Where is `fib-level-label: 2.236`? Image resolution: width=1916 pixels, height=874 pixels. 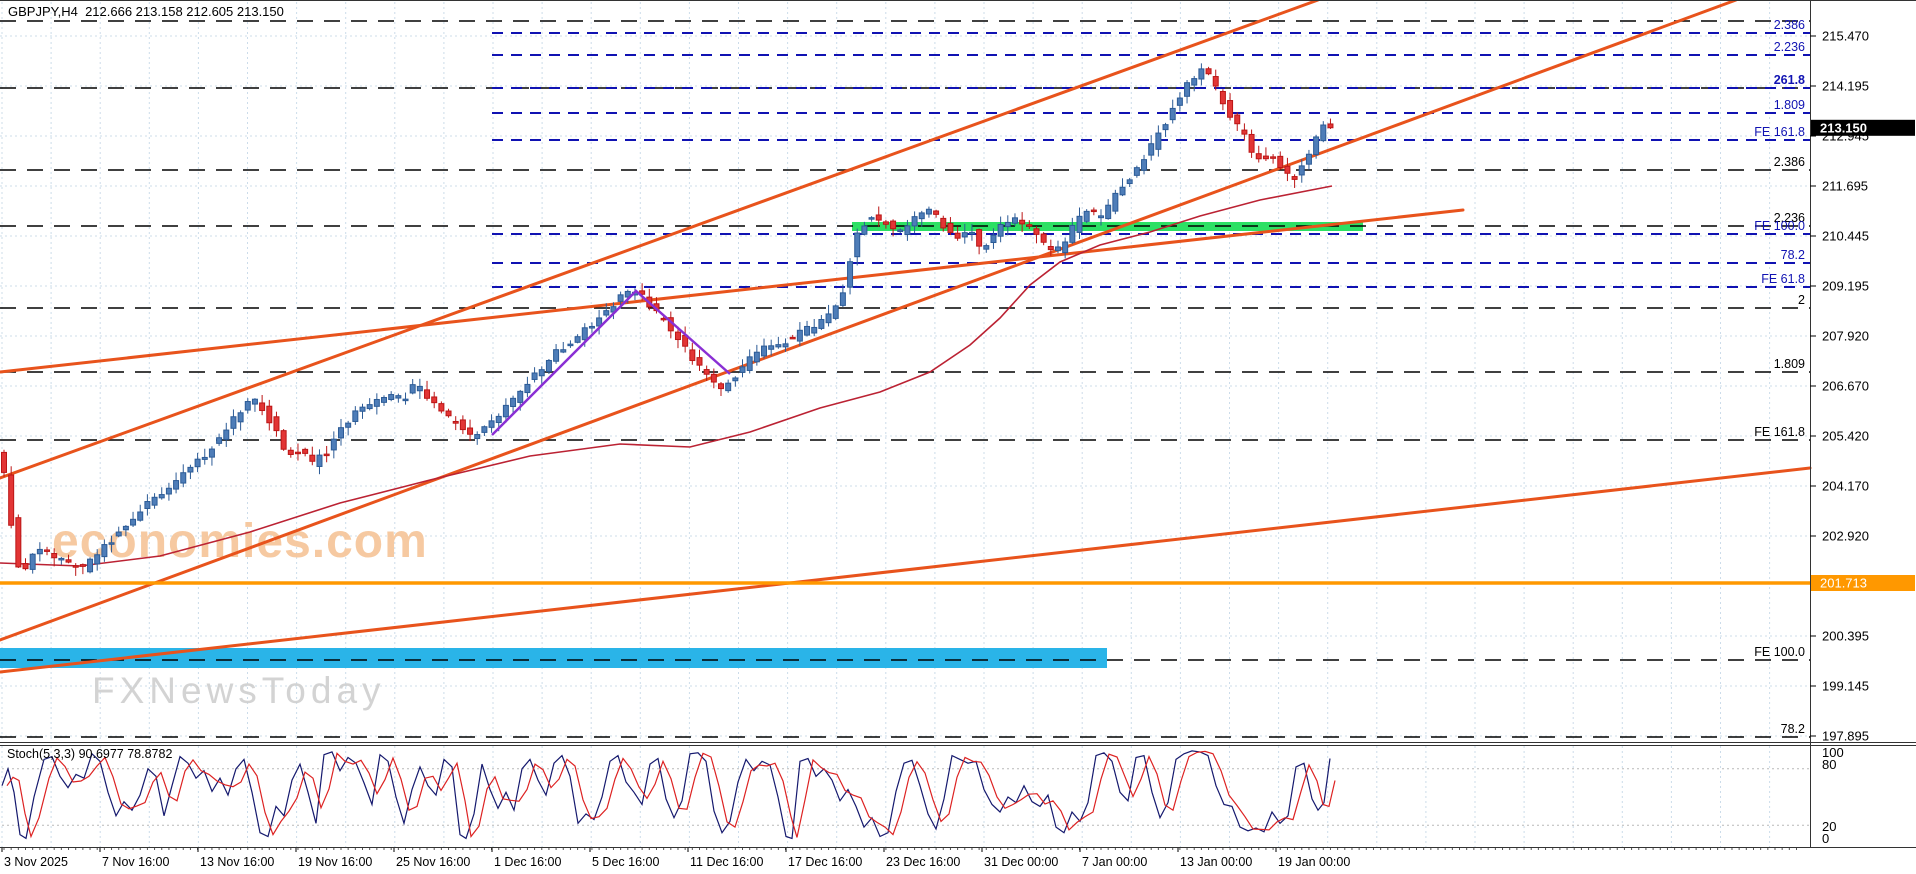 fib-level-label: 2.236 is located at coordinates (1789, 218).